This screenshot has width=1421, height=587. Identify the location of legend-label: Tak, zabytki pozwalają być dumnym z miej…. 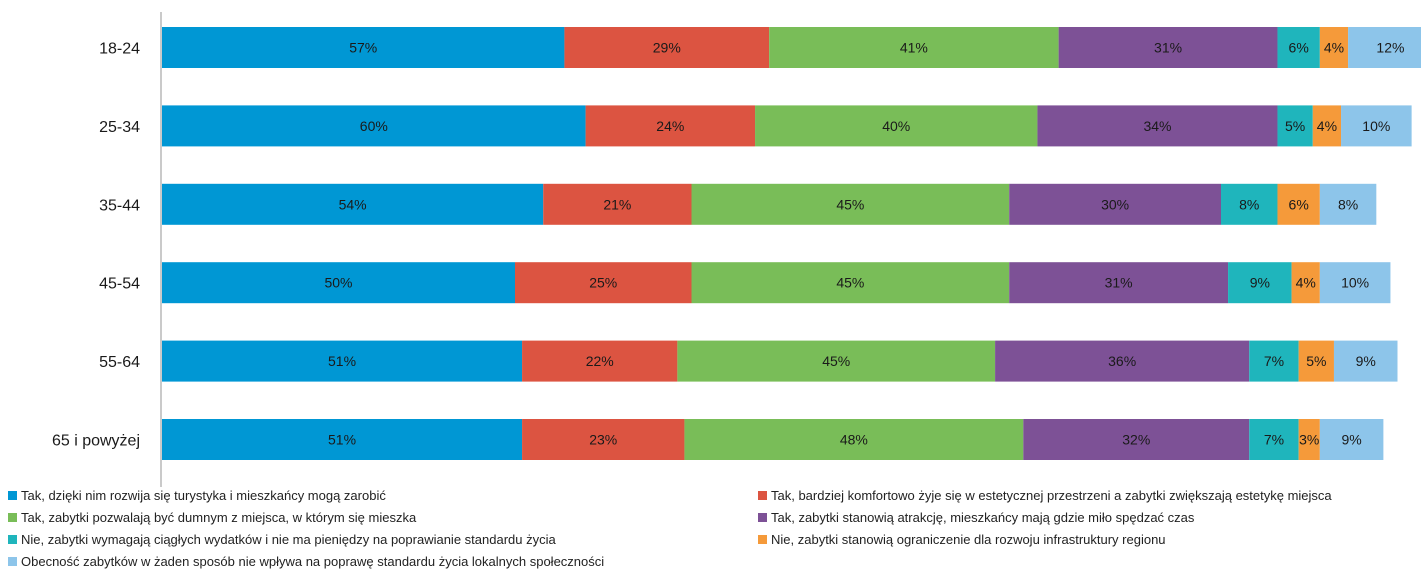
(218, 517).